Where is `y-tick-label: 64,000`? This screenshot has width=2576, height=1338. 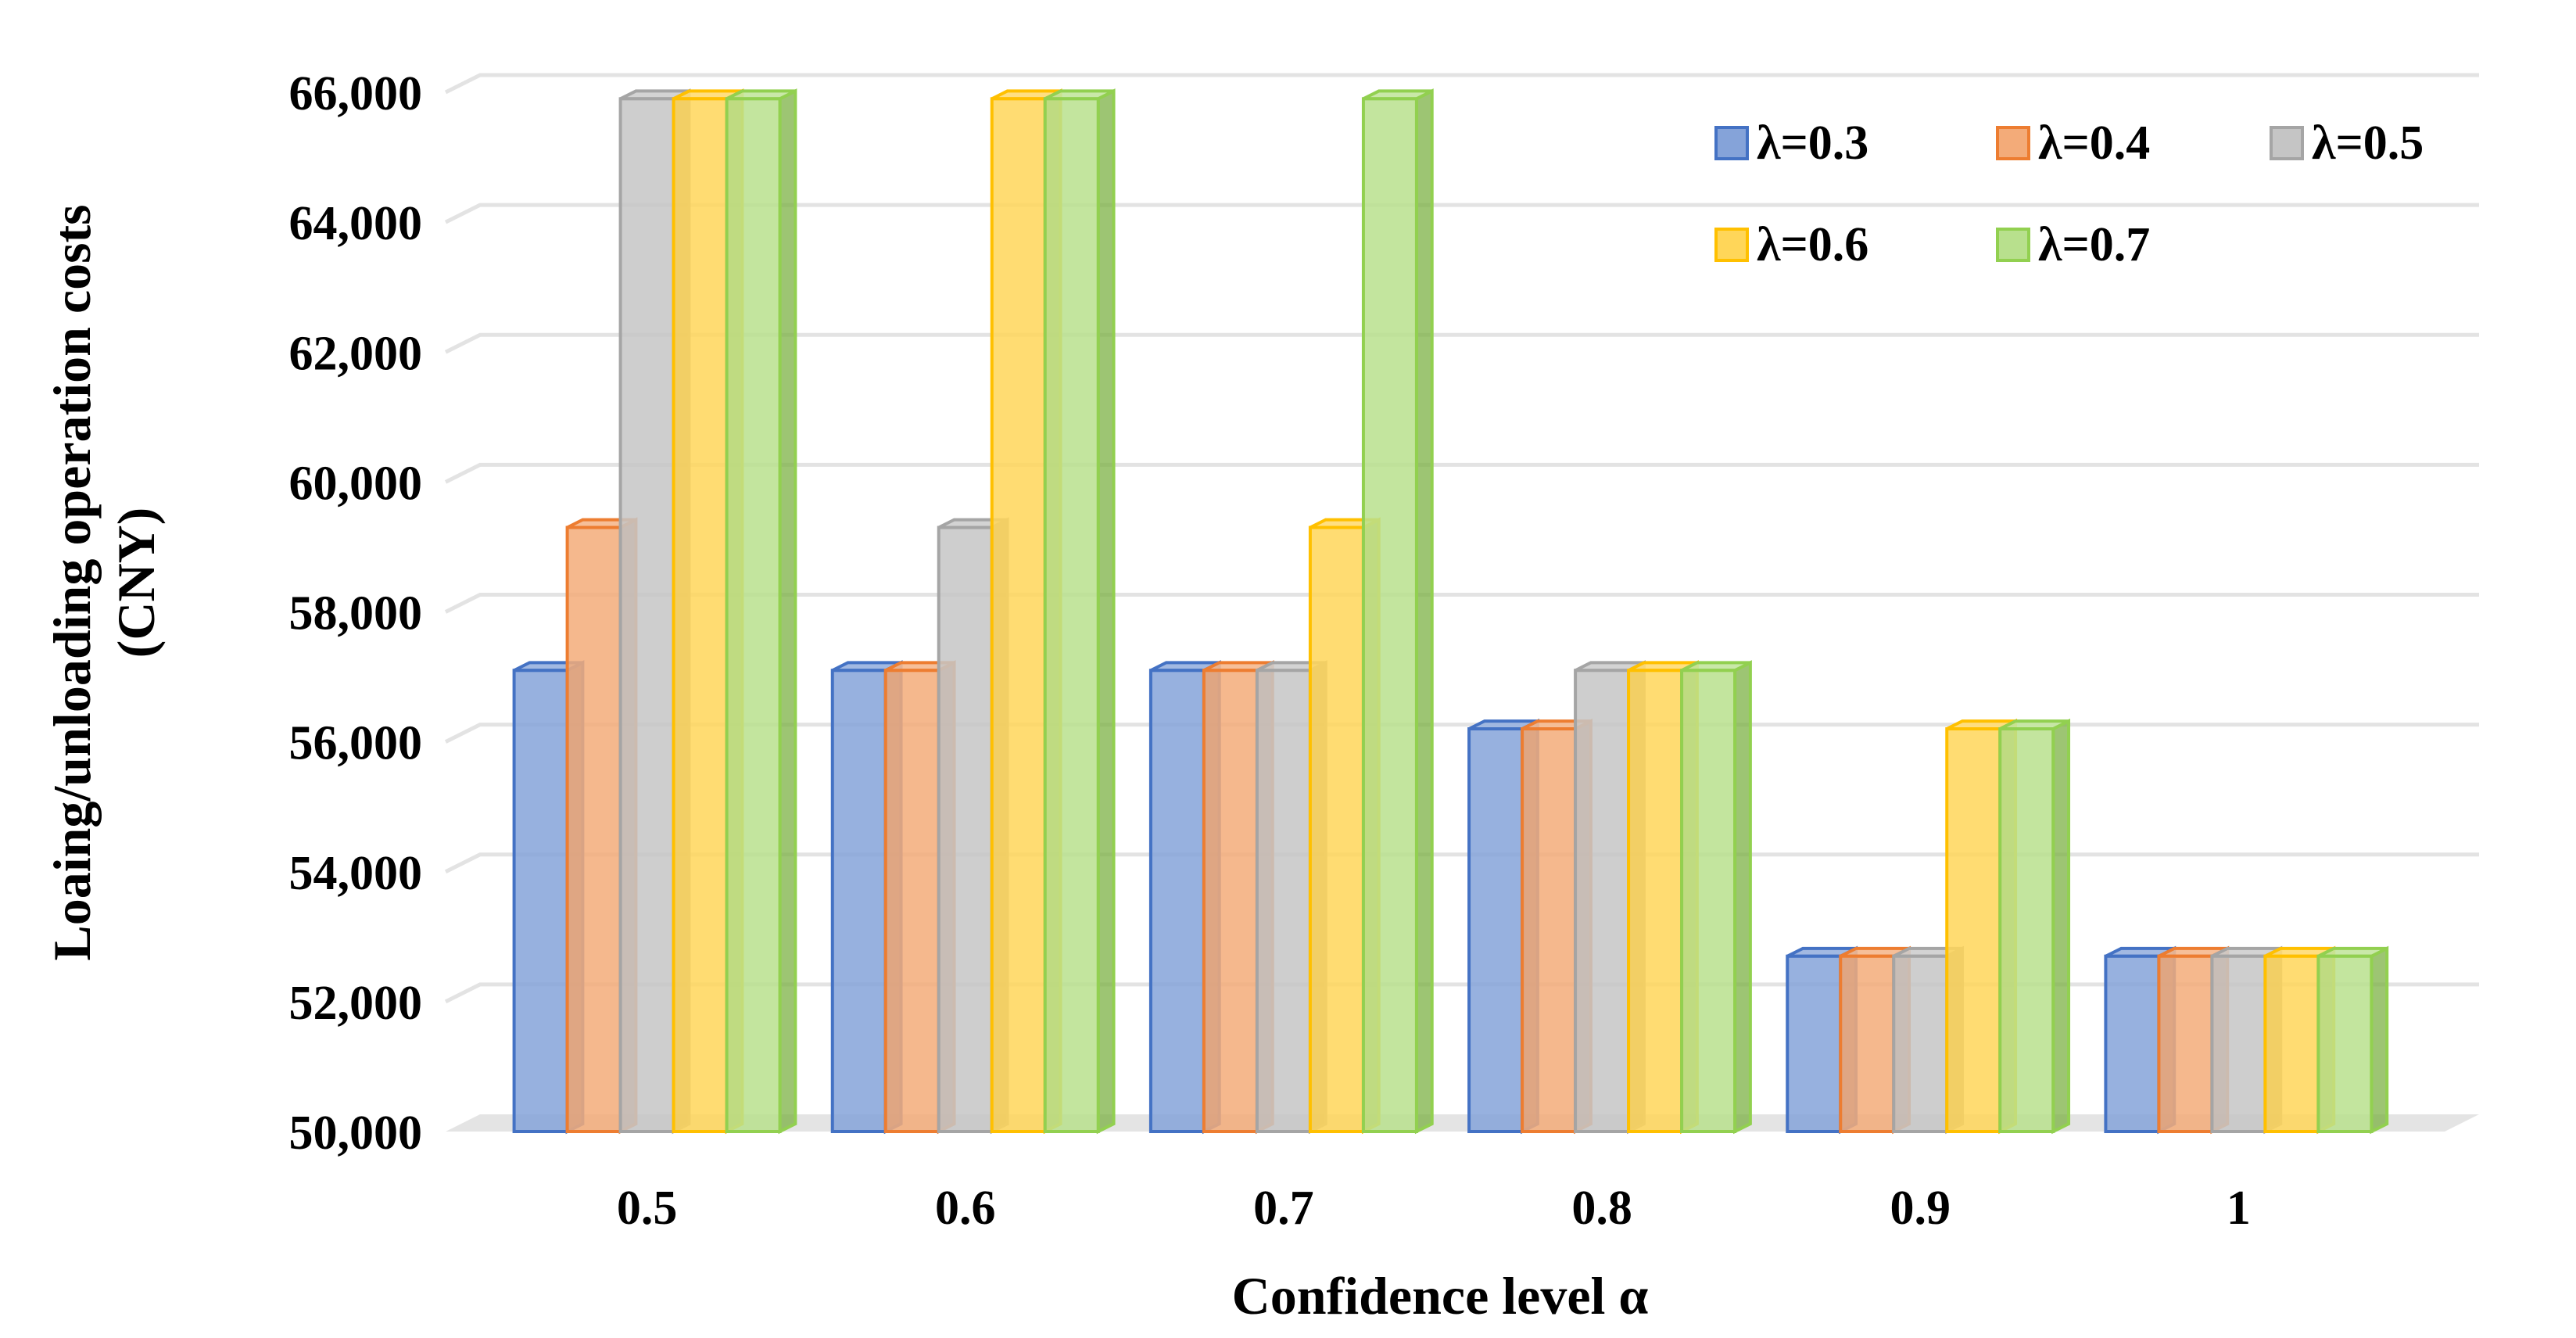
y-tick-label: 64,000 is located at coordinates (356, 223).